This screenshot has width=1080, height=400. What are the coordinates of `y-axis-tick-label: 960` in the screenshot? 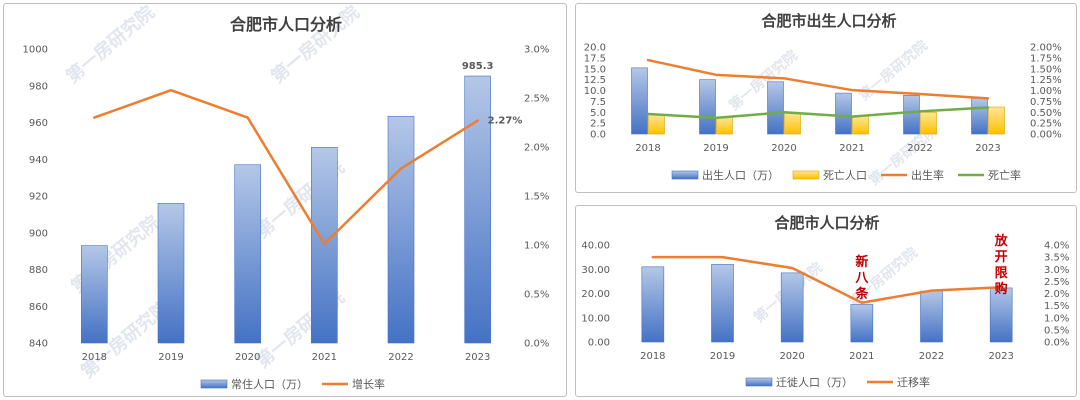 It's located at (38, 123).